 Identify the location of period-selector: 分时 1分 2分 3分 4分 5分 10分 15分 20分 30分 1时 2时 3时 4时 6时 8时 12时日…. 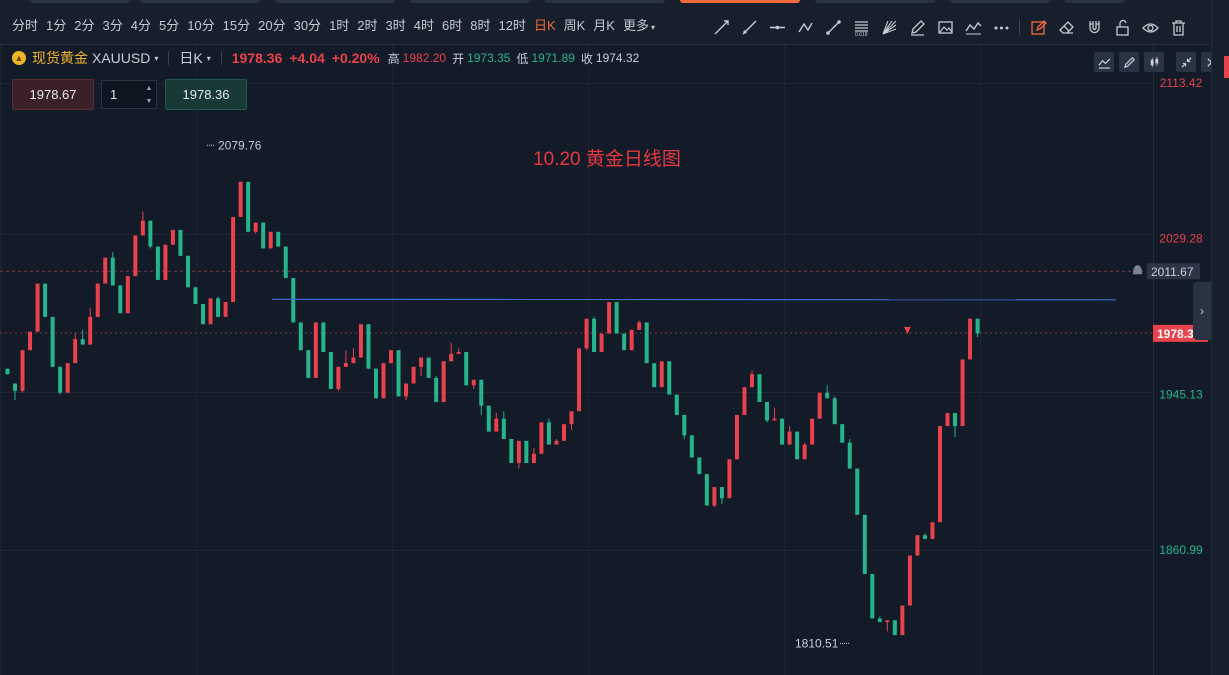
(333, 26).